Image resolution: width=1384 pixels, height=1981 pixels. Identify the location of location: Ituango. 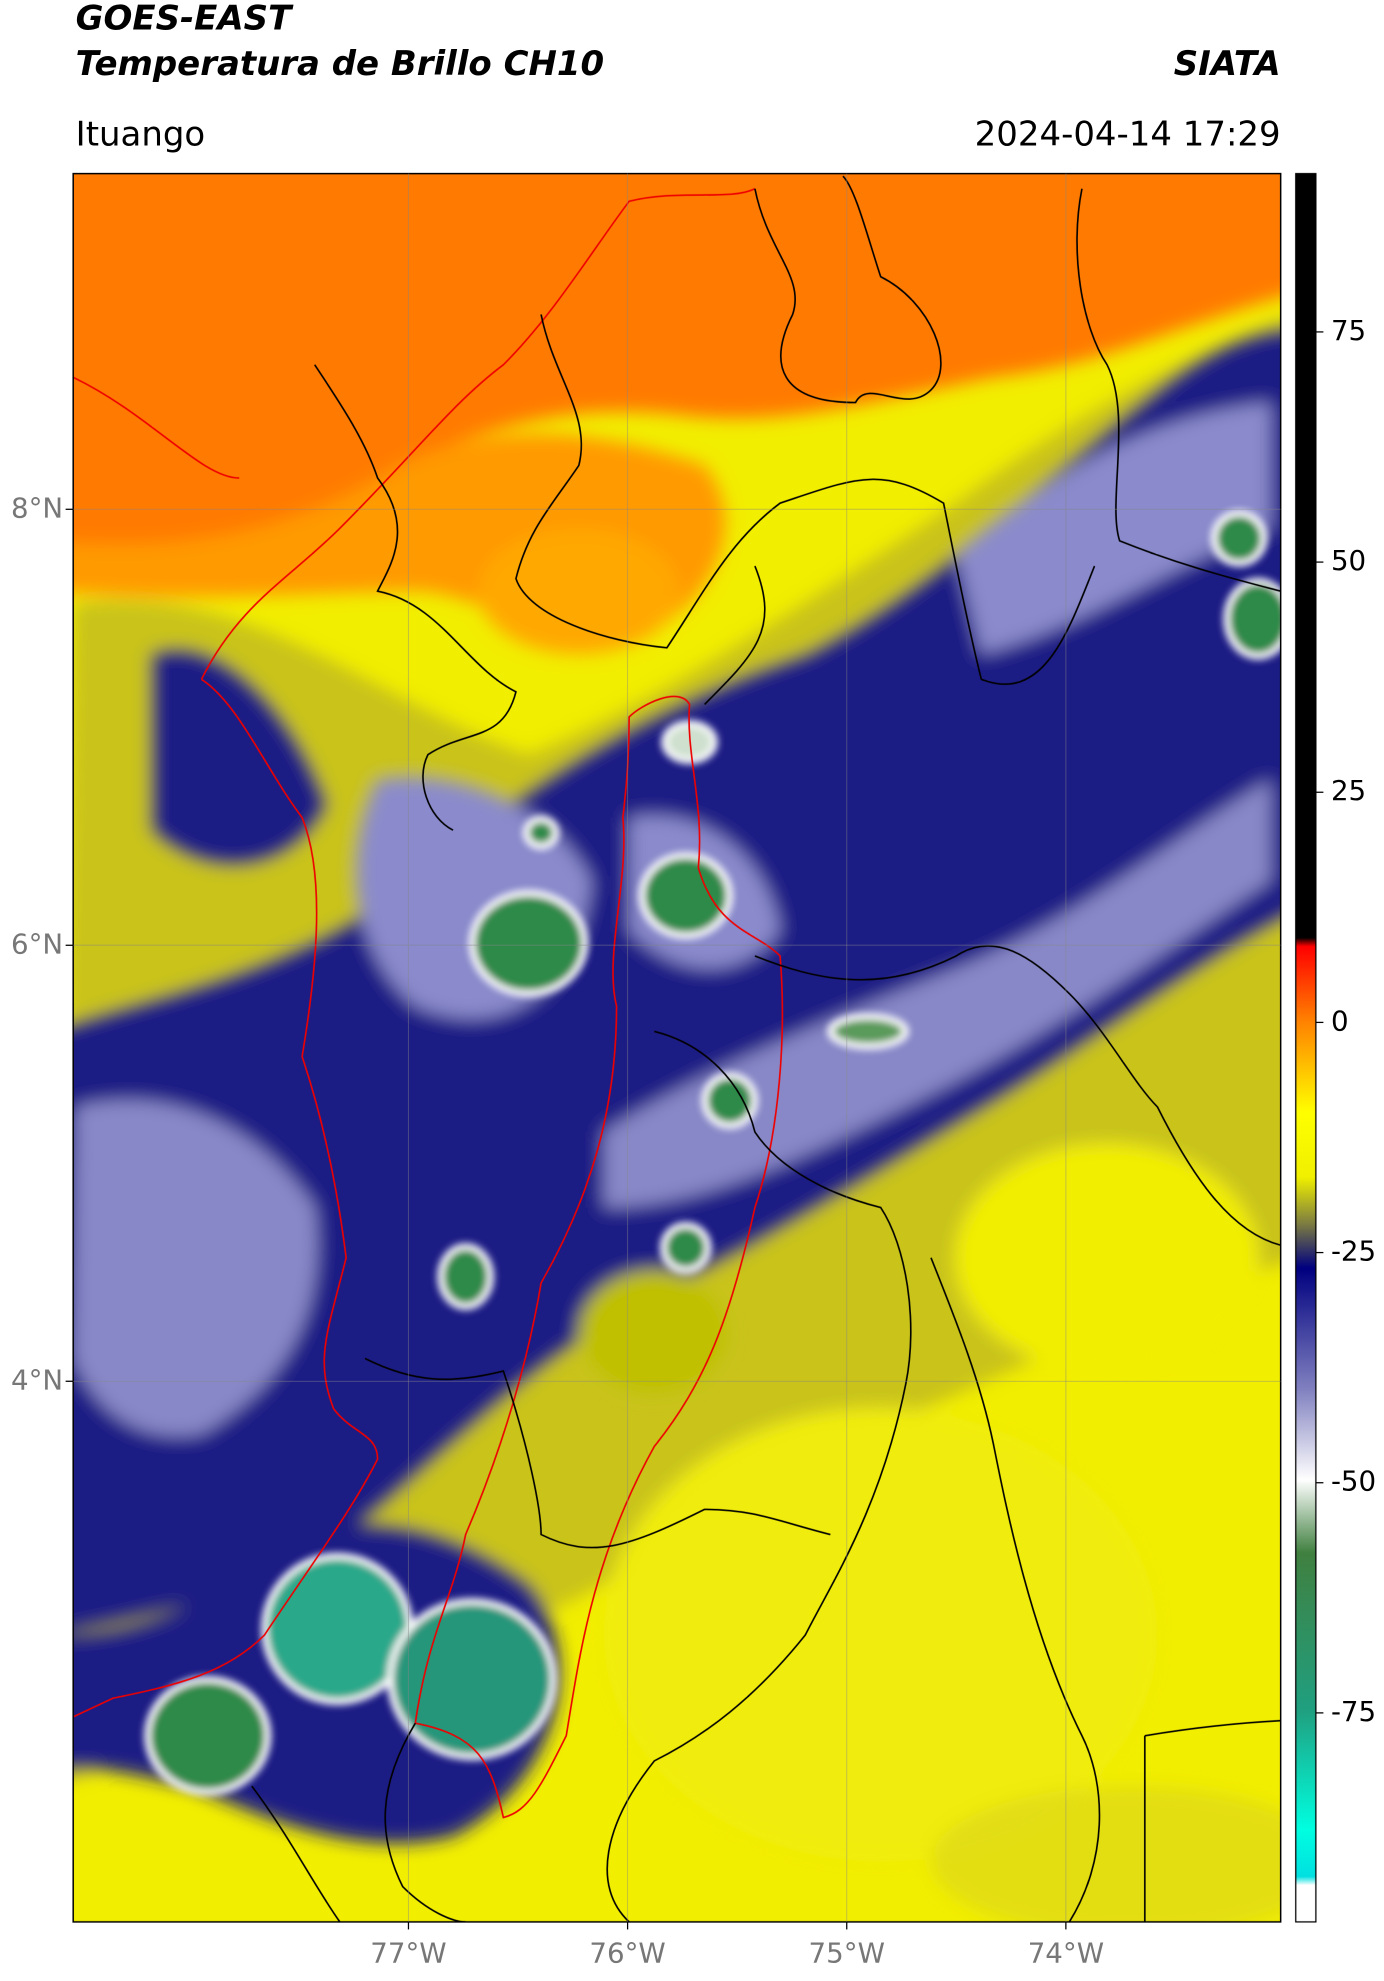
(141, 134).